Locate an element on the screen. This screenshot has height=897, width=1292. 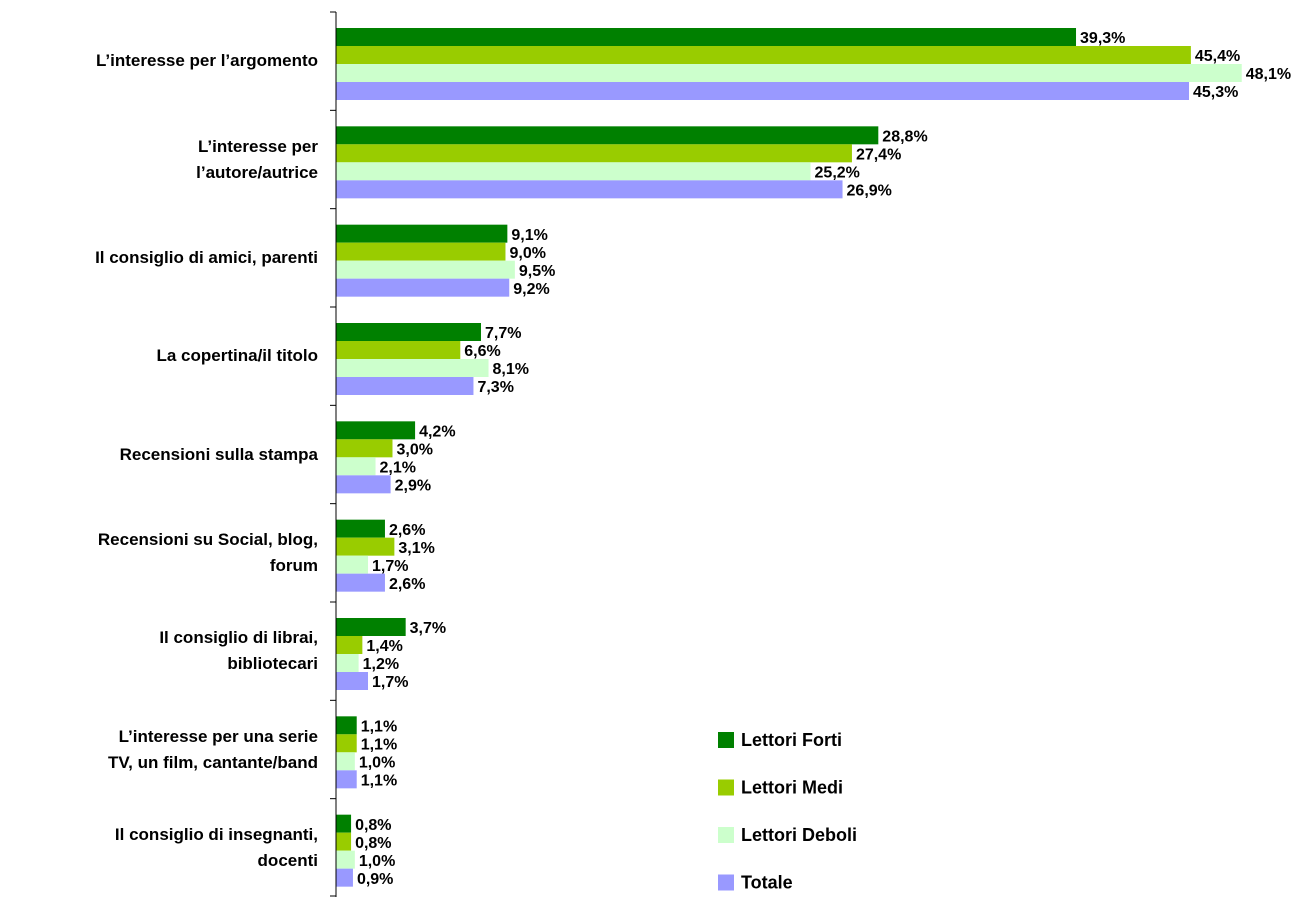
value-label: 39,3% is located at coordinates (1102, 38).